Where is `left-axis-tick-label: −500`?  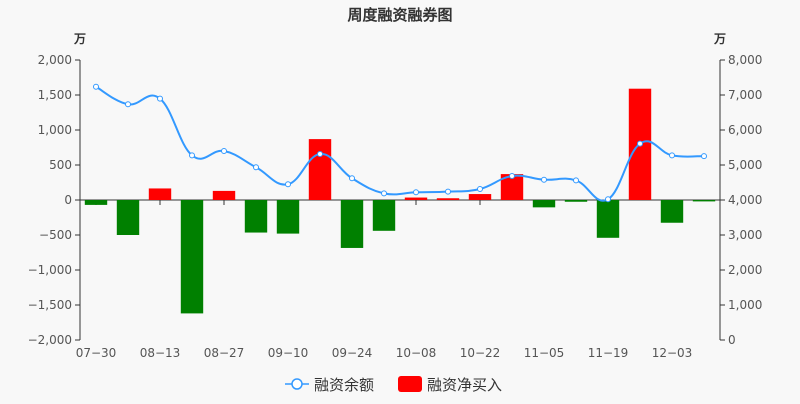
left-axis-tick-label: −500 is located at coordinates (55, 235).